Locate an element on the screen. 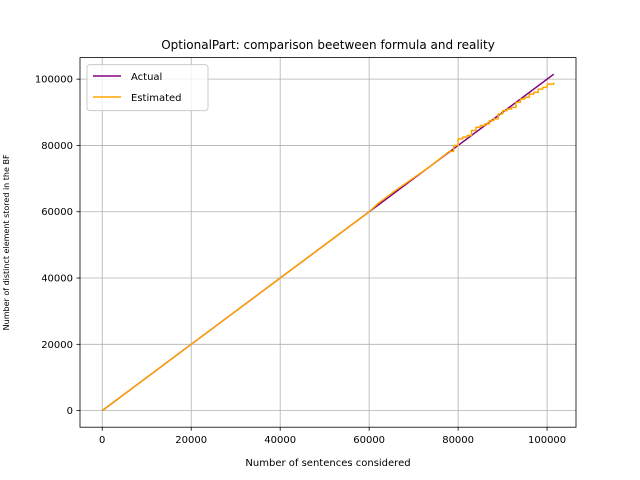  y-axis-ticks: 0 20000 40000 60000 80000 100000 is located at coordinates (57, 246).